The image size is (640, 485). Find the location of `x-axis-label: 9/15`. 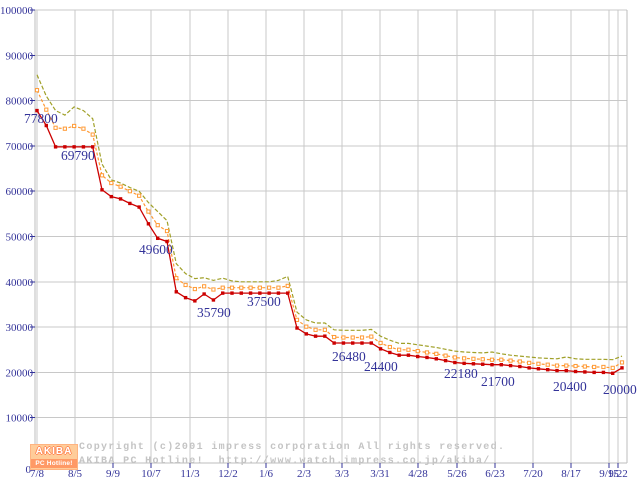

x-axis-label: 9/15 is located at coordinates (609, 474).